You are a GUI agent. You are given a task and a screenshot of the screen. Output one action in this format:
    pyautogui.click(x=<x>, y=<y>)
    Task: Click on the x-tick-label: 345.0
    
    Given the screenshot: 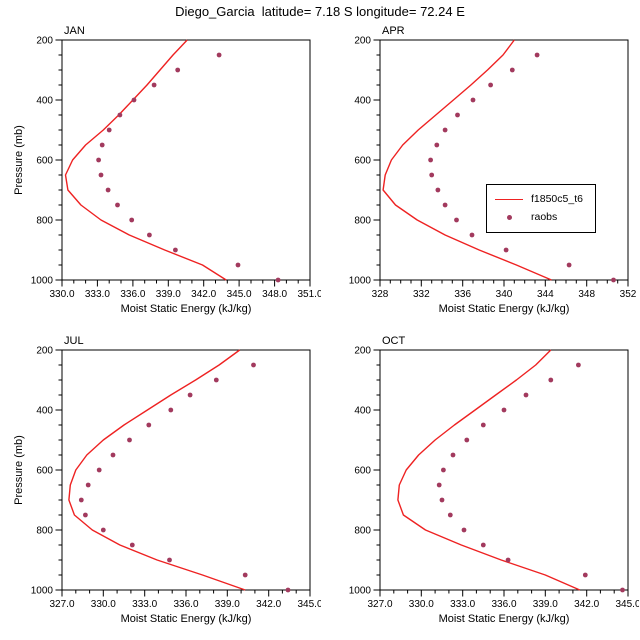 What is the action you would take?
    pyautogui.click(x=627, y=604)
    